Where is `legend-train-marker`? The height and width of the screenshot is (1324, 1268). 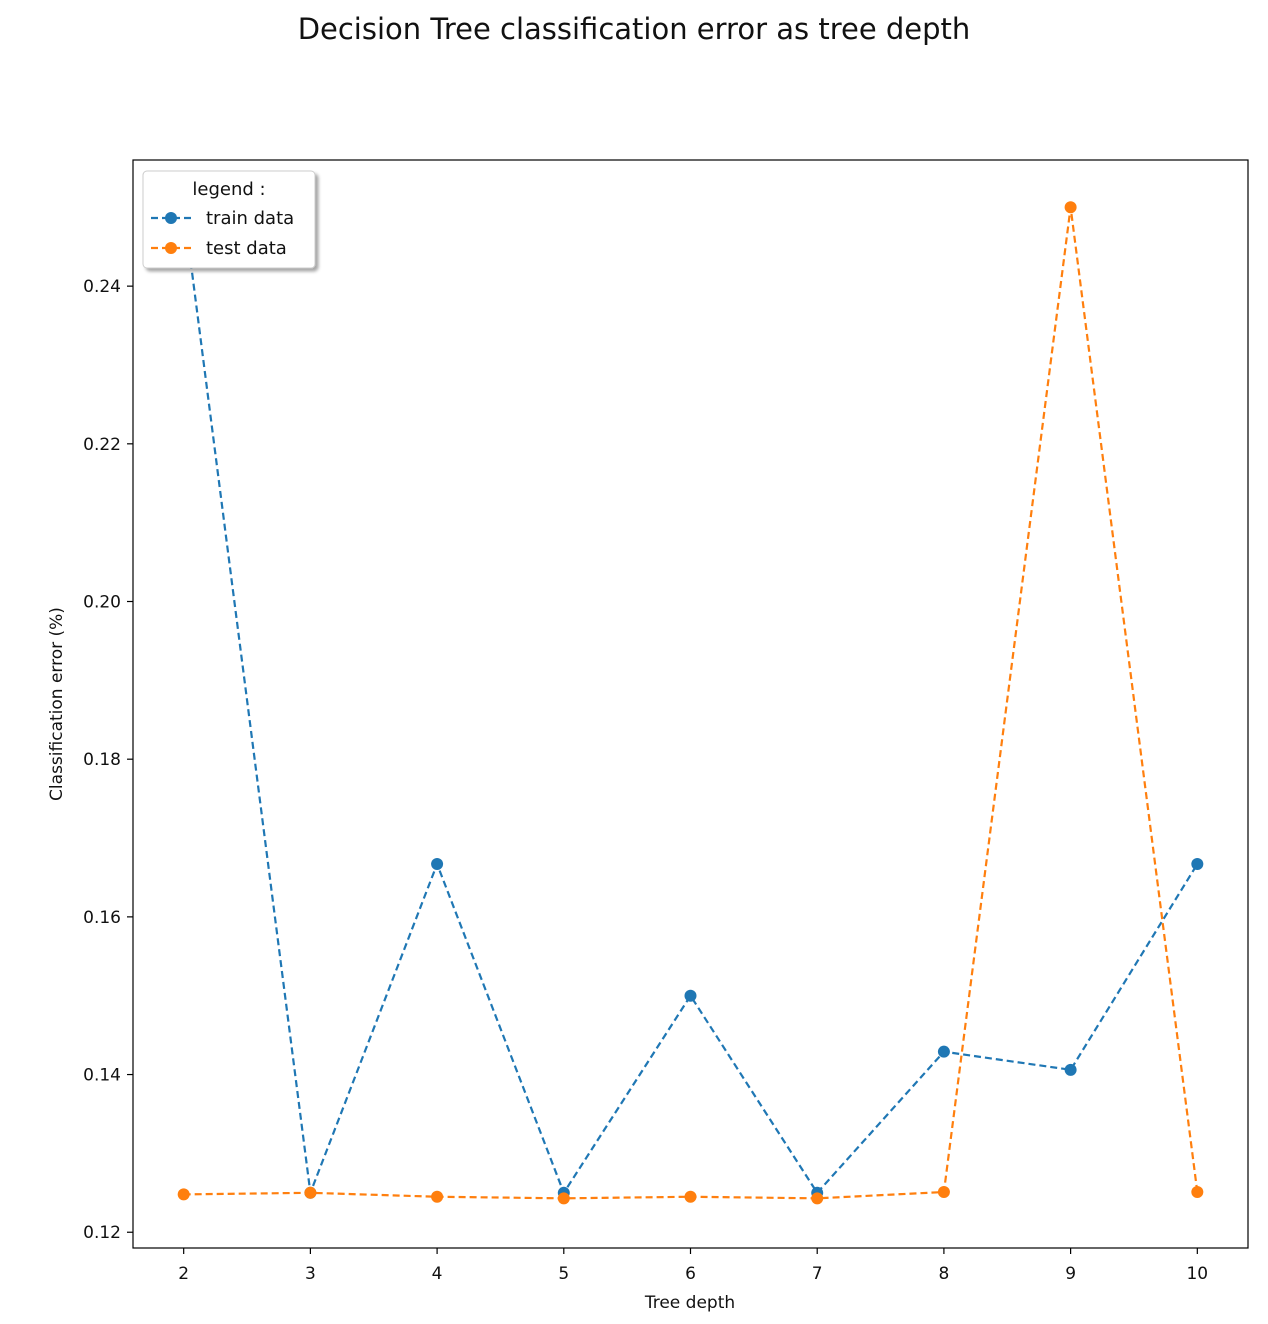 legend-train-marker is located at coordinates (171, 218).